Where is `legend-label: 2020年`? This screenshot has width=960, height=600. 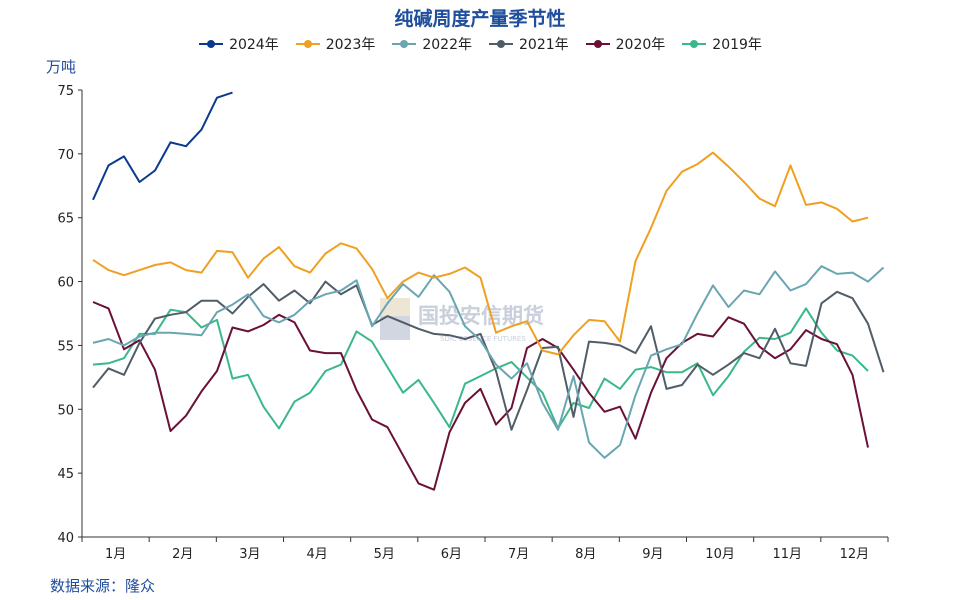
legend-label: 2020年 is located at coordinates (640, 45).